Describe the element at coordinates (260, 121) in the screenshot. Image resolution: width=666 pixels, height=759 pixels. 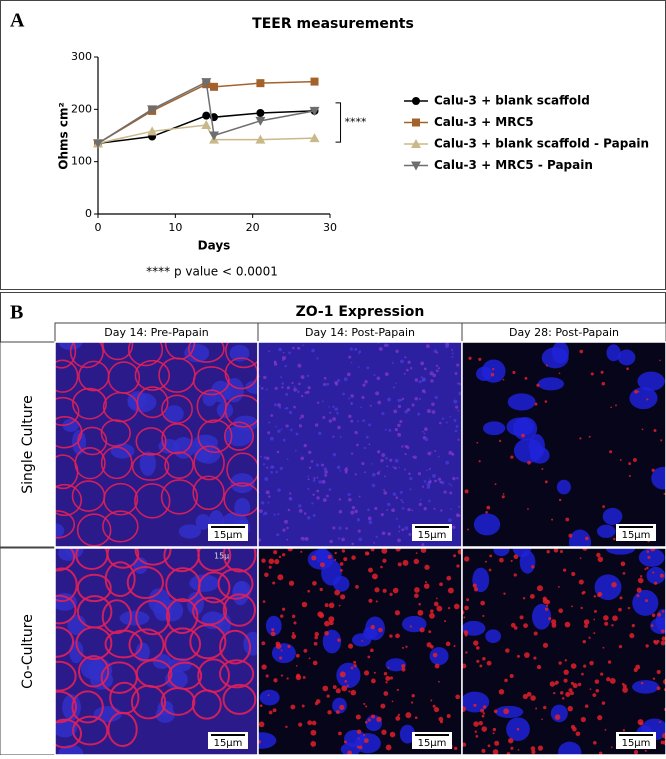
I see `point` at that location.